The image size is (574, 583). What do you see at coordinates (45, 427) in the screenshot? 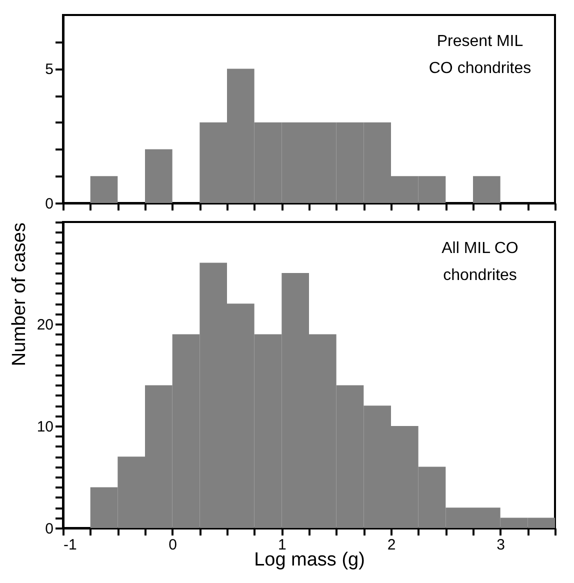
I see `y-tick-label: 10` at bounding box center [45, 427].